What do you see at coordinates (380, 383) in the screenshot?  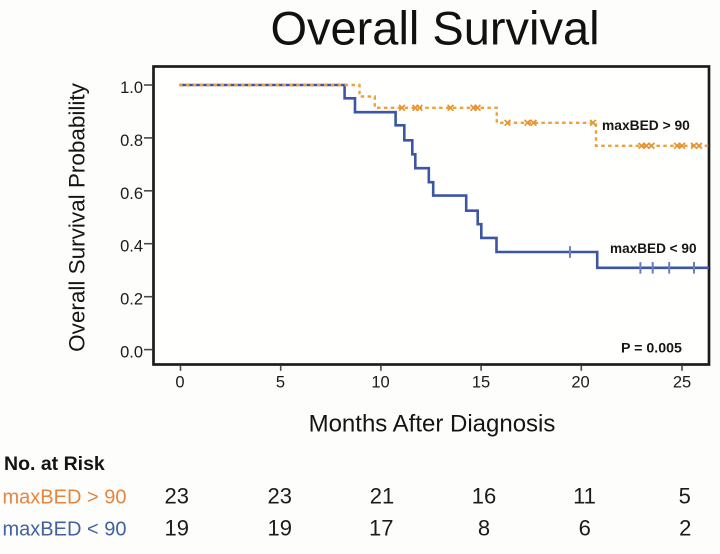 I see `svg-text: 10` at bounding box center [380, 383].